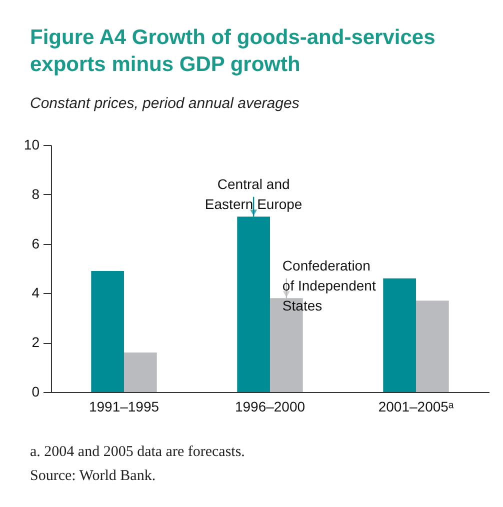  I want to click on y-tick-label: 6, so click(36, 243).